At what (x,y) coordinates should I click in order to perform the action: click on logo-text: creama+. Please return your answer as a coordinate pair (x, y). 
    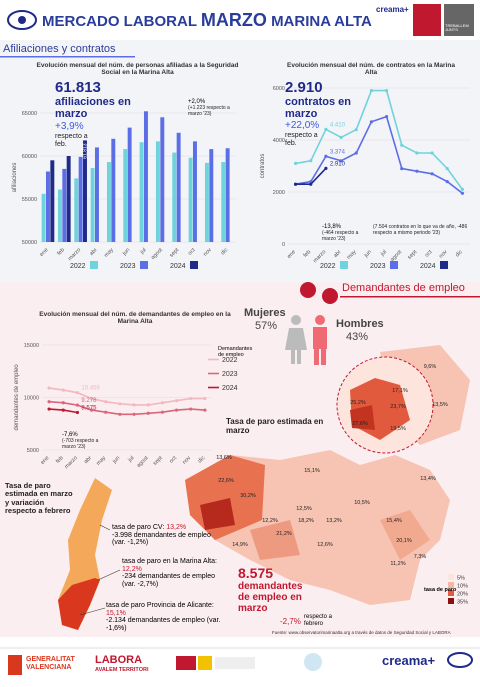
    Looking at the image, I should click on (392, 9).